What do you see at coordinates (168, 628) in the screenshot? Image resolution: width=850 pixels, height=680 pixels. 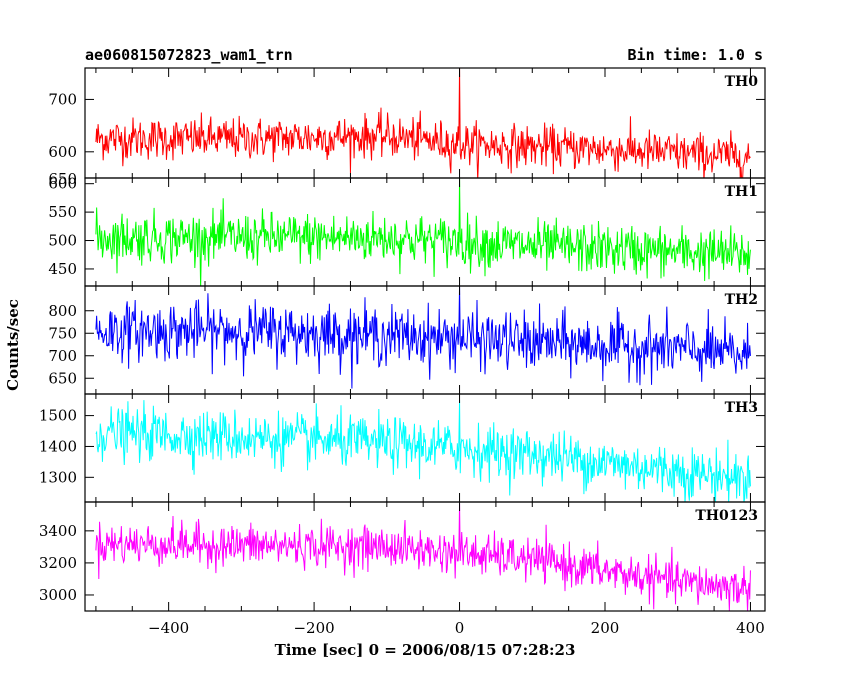 I see `x-tick-label: −400` at bounding box center [168, 628].